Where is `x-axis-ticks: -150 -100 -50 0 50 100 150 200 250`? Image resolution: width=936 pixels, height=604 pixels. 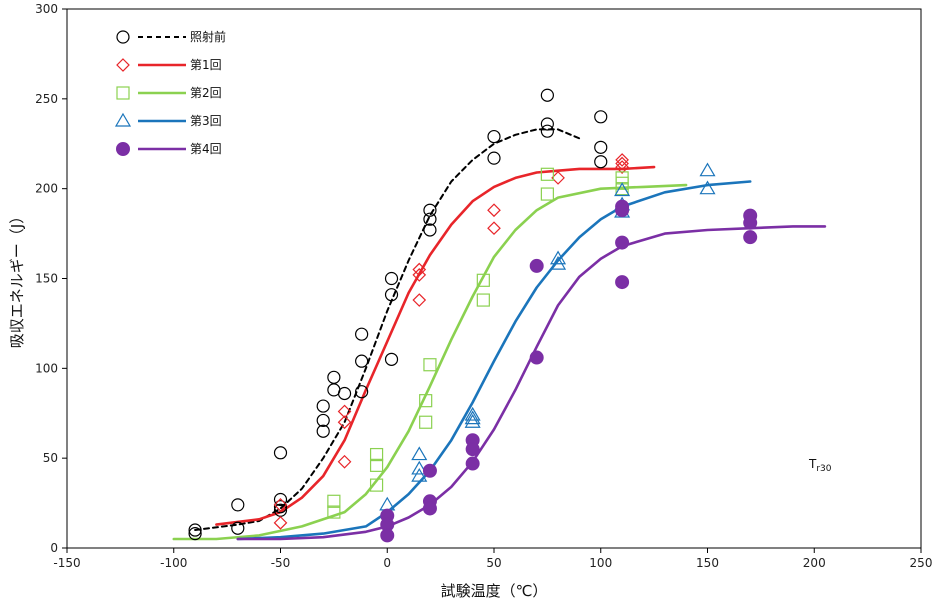 x-axis-ticks: -150 -100 -50 0 50 100 150 200 250 is located at coordinates (492, 559).